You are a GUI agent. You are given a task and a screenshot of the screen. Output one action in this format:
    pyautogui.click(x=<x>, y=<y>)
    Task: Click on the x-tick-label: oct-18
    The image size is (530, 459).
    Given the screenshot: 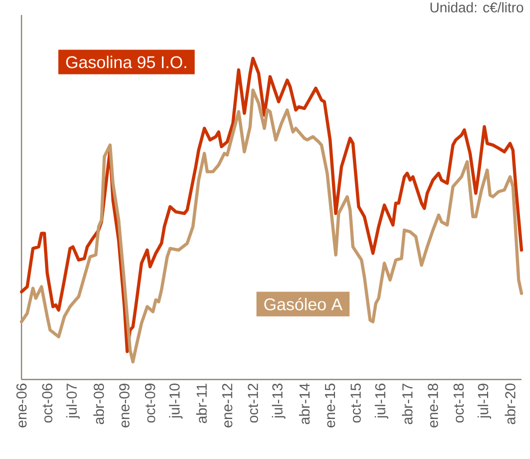 What is the action you would take?
    pyautogui.click(x=459, y=403)
    